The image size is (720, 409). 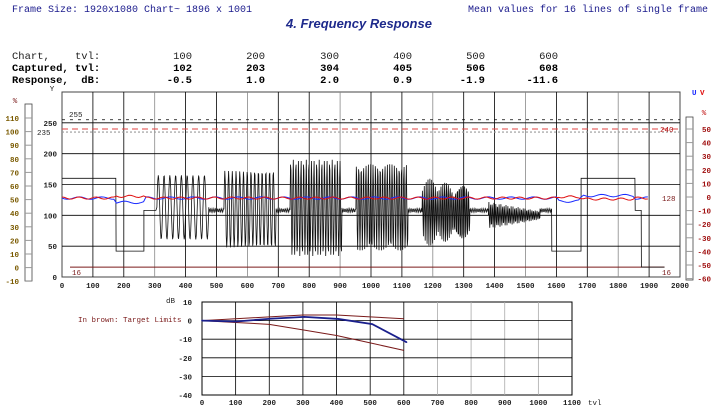 I want to click on y-tick-label: -10, so click(x=185, y=341).